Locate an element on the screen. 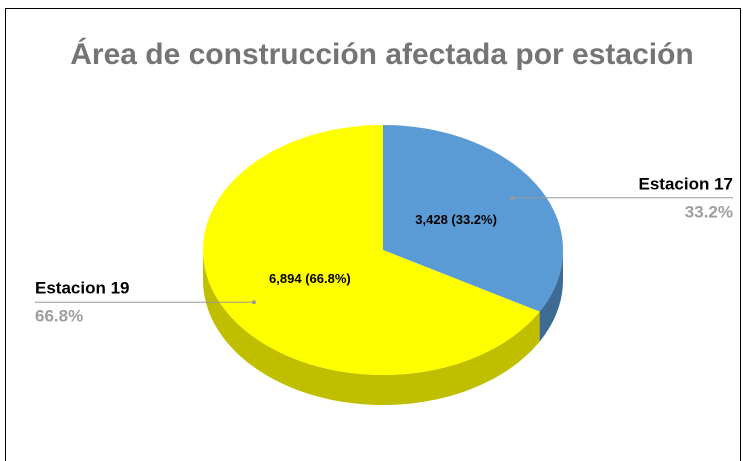  value-label: 6,894 (66.8%) is located at coordinates (310, 278).